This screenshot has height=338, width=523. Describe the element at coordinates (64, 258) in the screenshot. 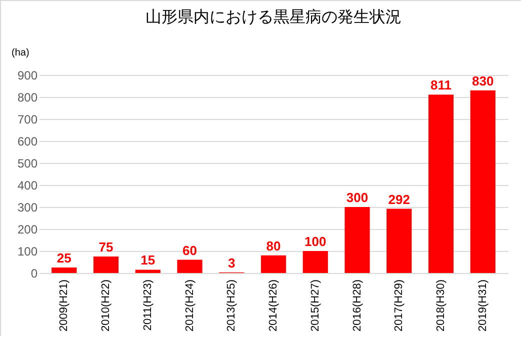

I see `data-label: 25` at that location.